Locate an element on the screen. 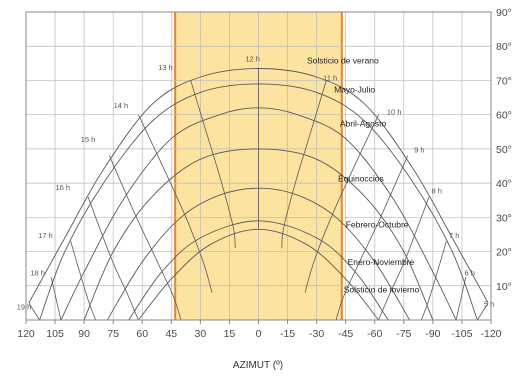 This screenshot has height=388, width=516. x-tick-label: 120 is located at coordinates (26, 334).